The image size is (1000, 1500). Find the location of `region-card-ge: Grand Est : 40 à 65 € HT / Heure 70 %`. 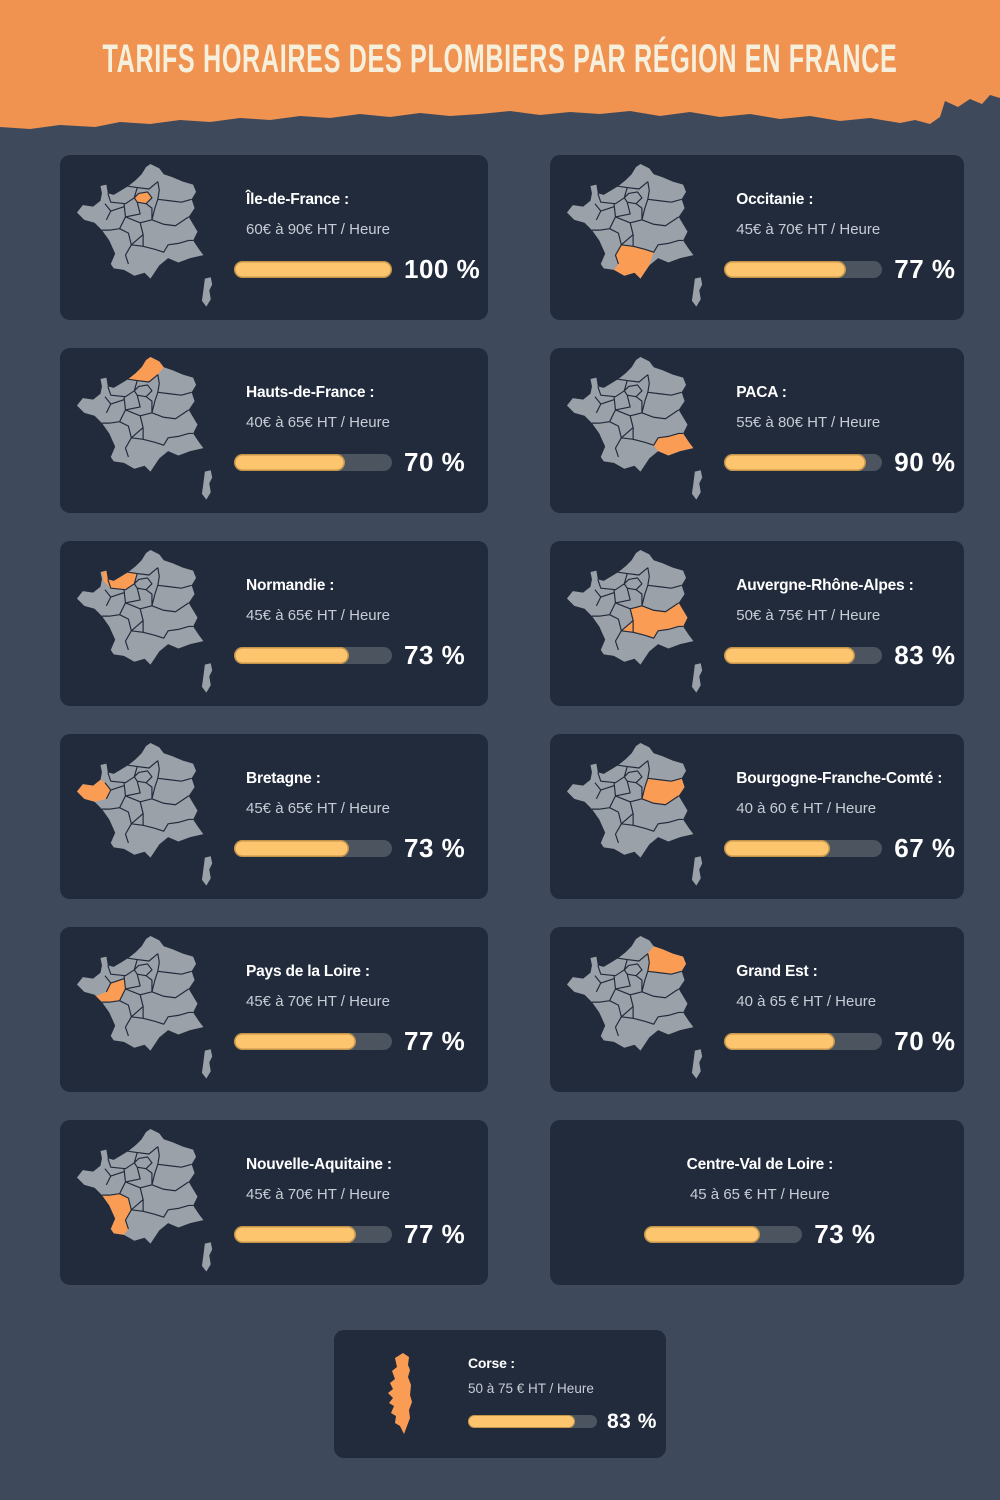

region-card-ge: Grand Est : 40 à 65 € HT / Heure 70 % is located at coordinates (757, 1009).